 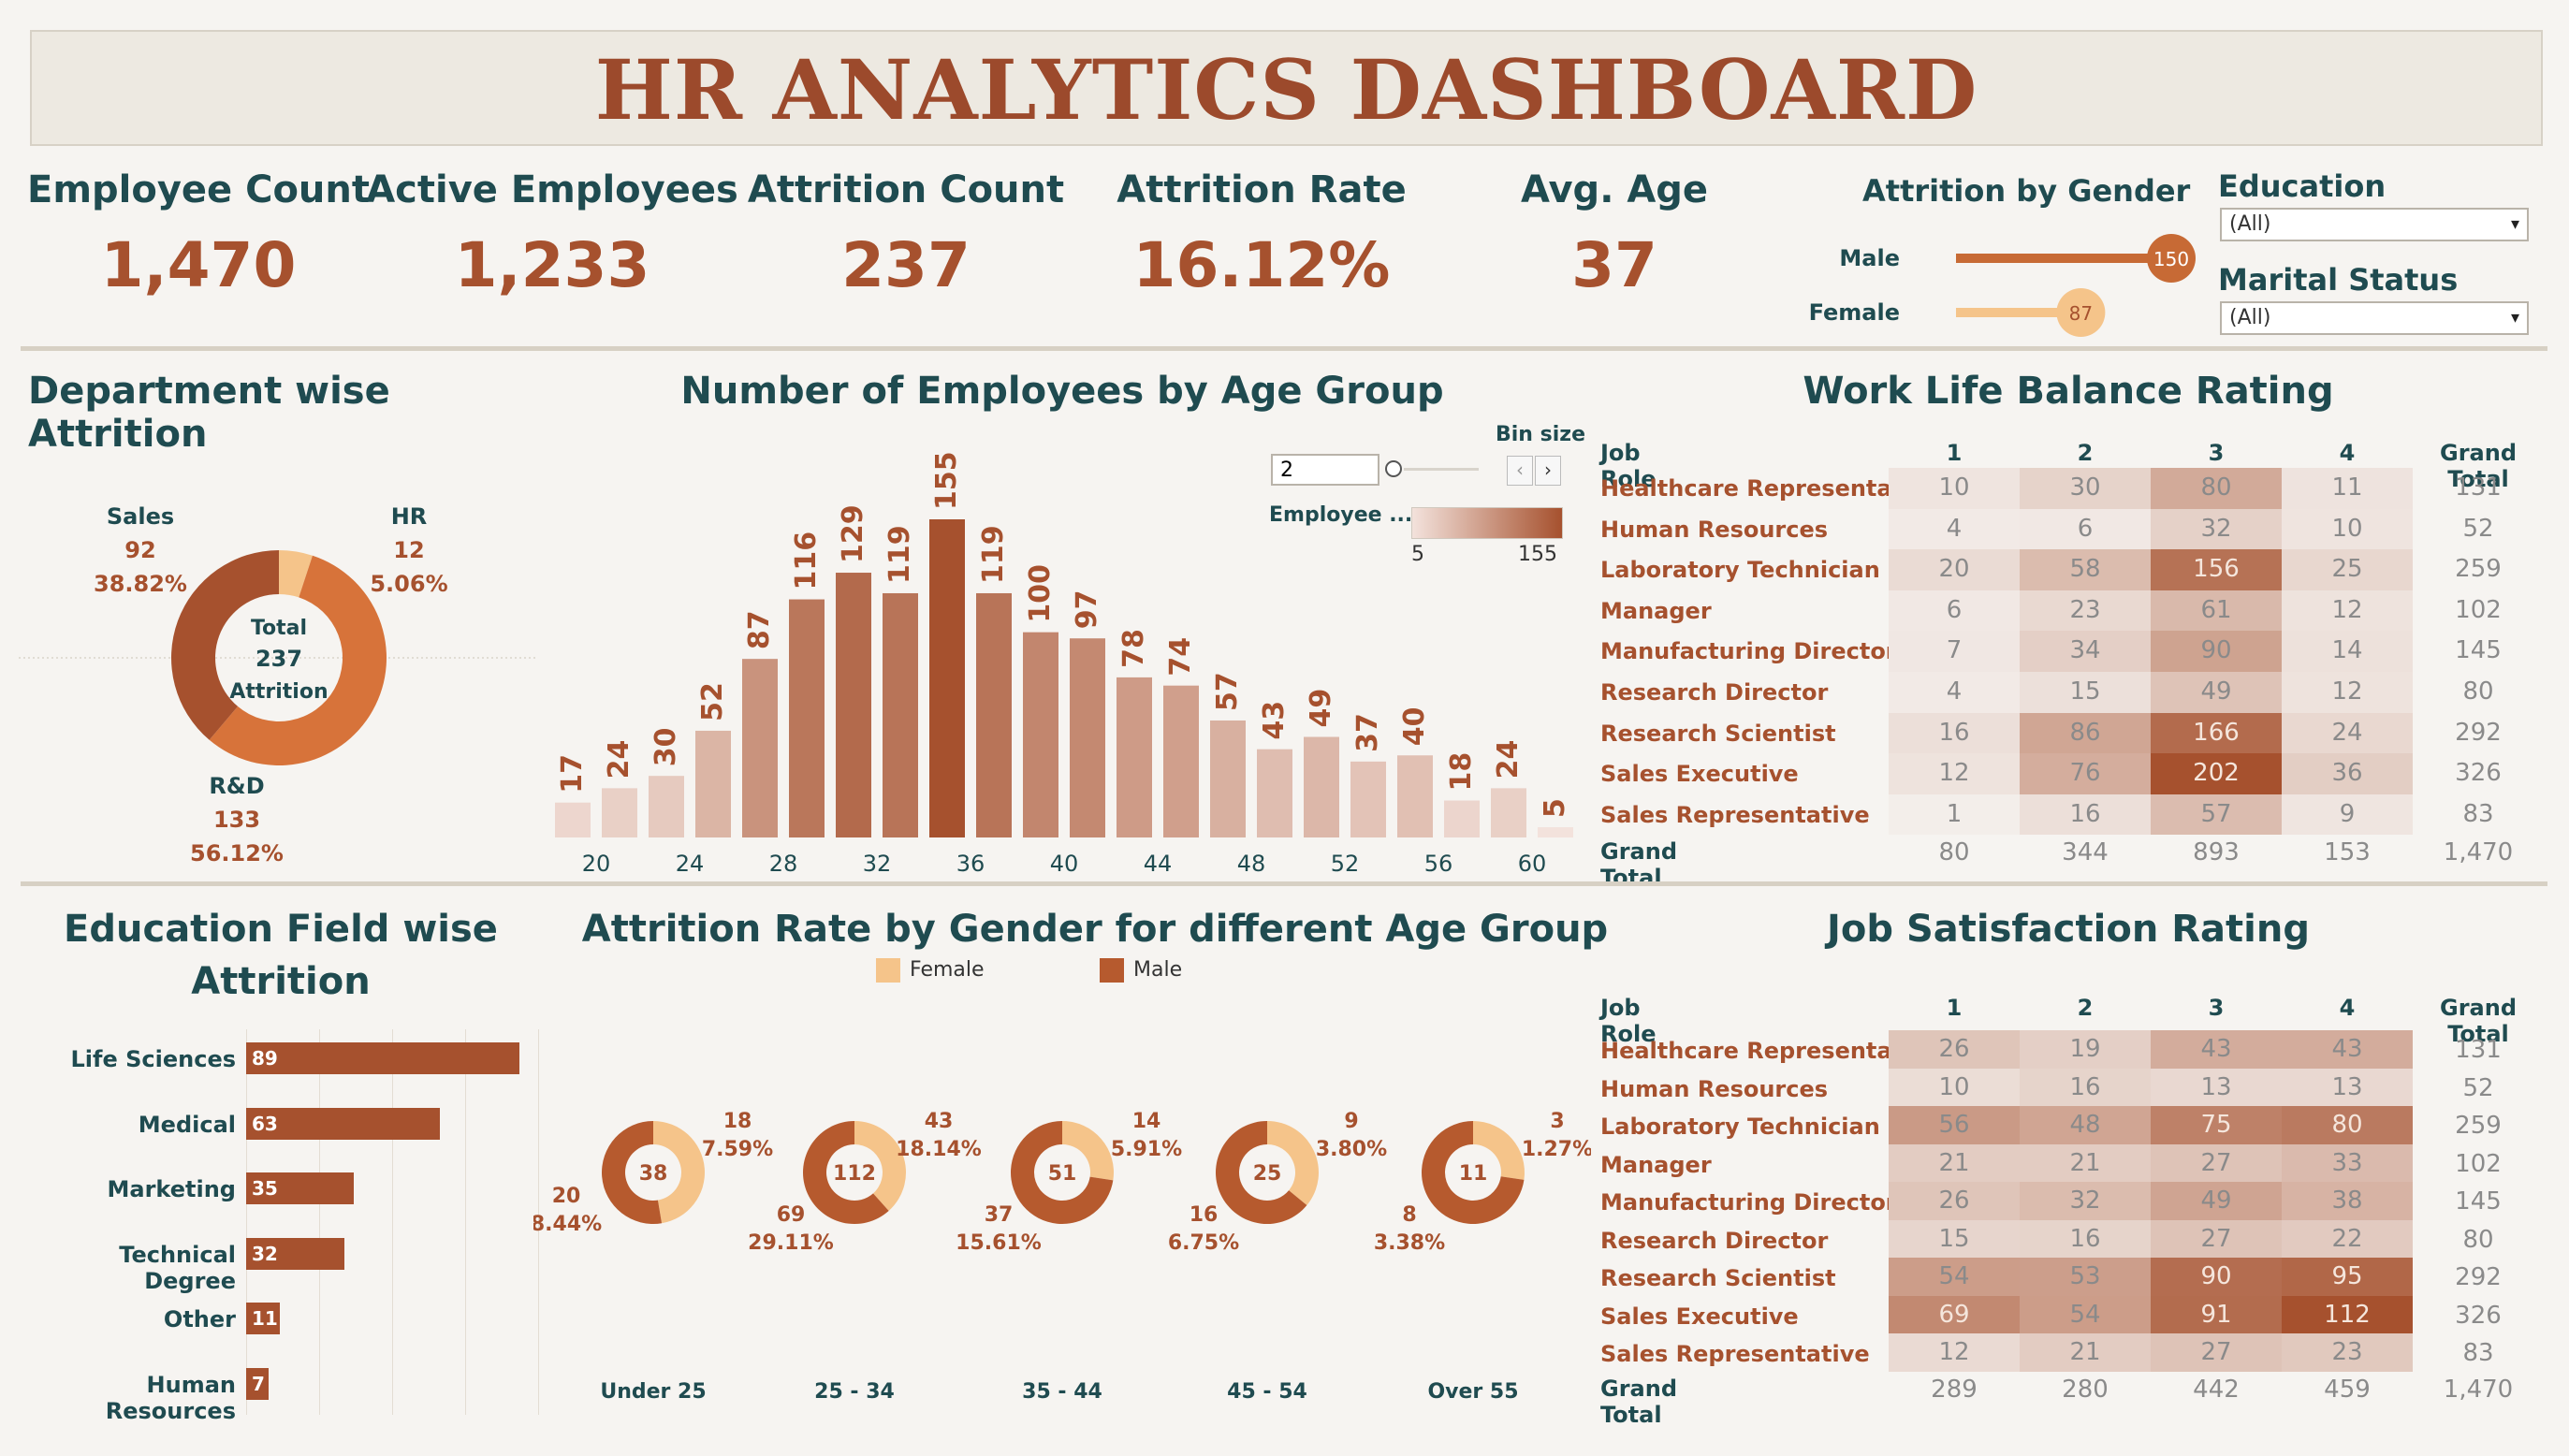 I want to click on age-group-label: 45 - 54, so click(x=1267, y=1392).